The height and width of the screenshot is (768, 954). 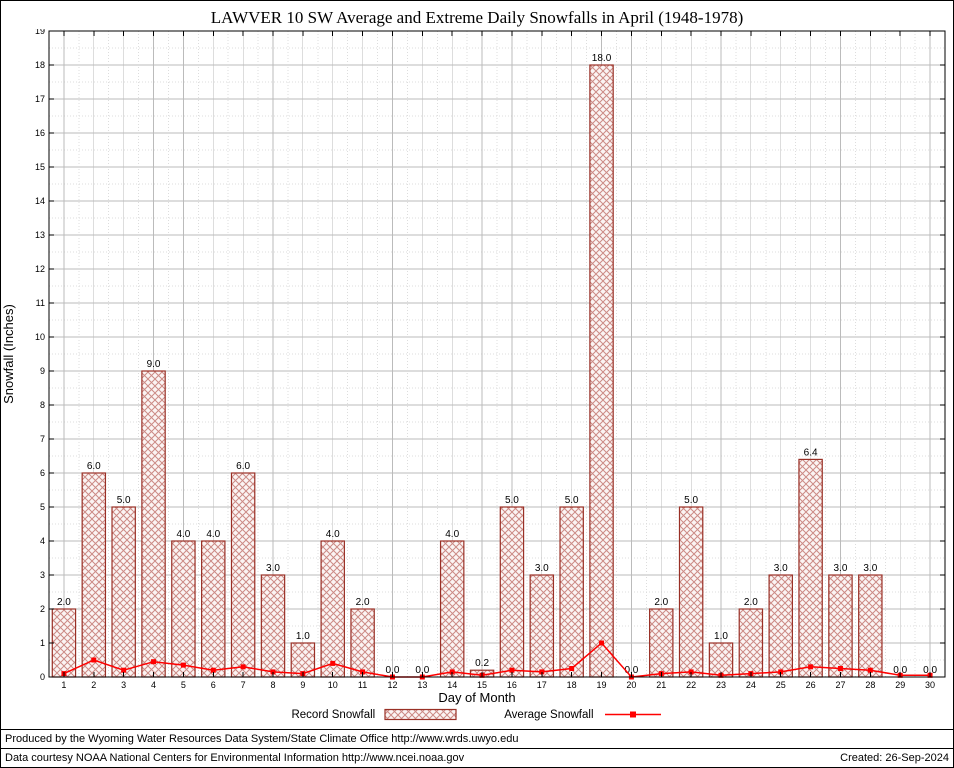 What do you see at coordinates (721, 685) in the screenshot?
I see `x-tick-label: 23` at bounding box center [721, 685].